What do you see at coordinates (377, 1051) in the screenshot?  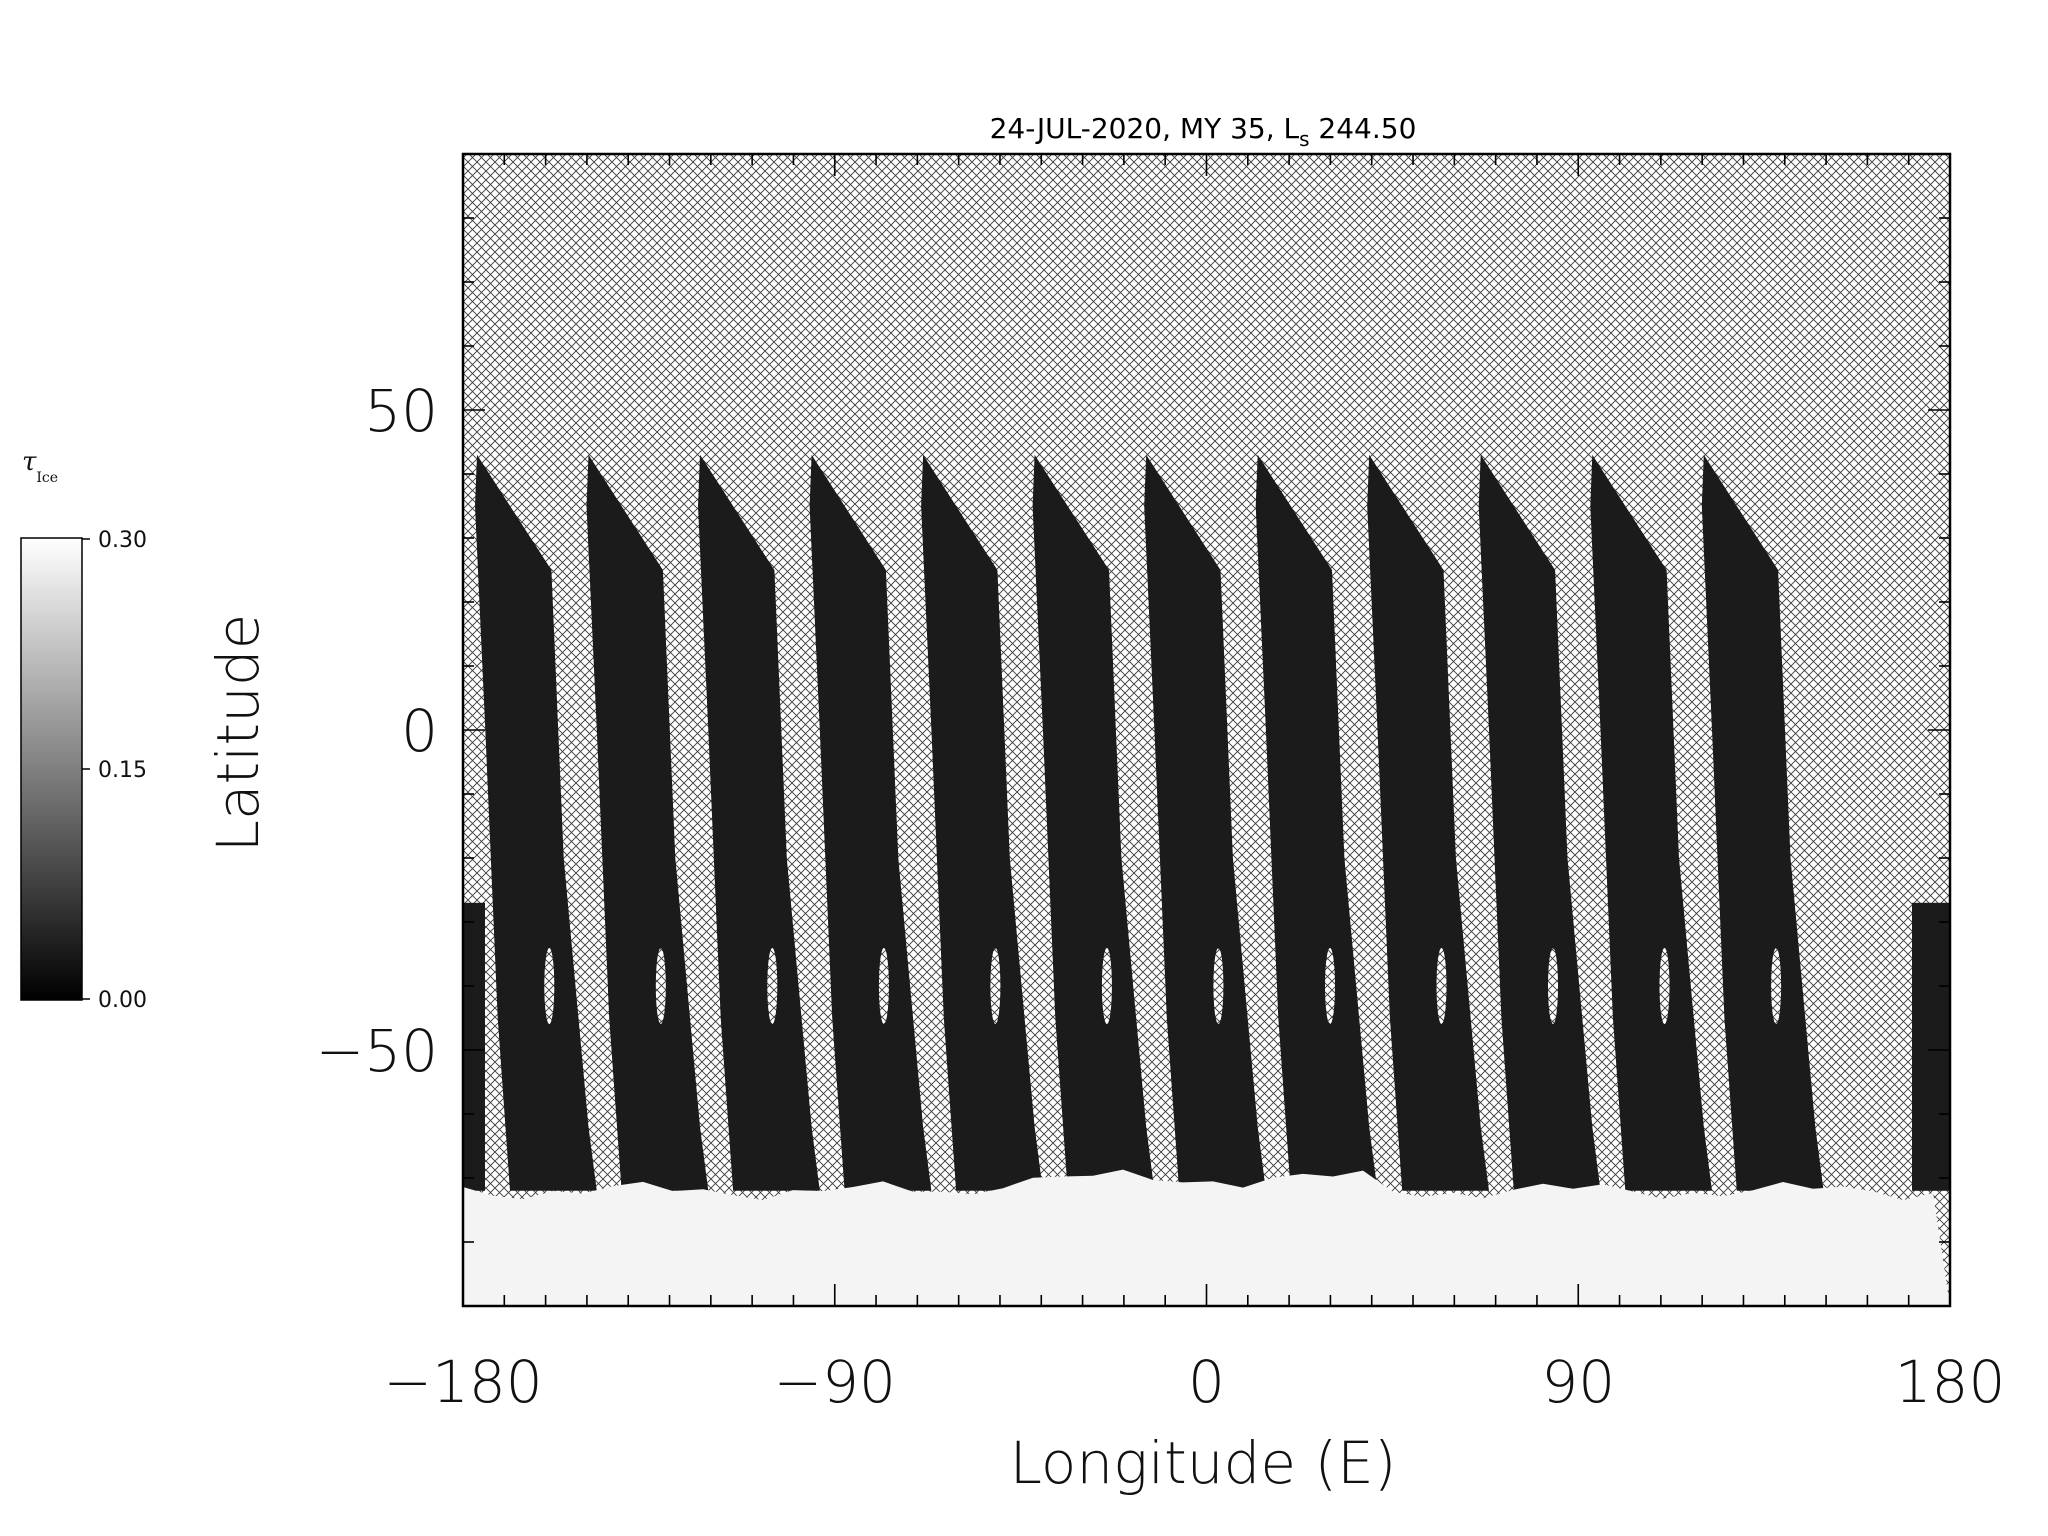 I see `y-tick-label: −50` at bounding box center [377, 1051].